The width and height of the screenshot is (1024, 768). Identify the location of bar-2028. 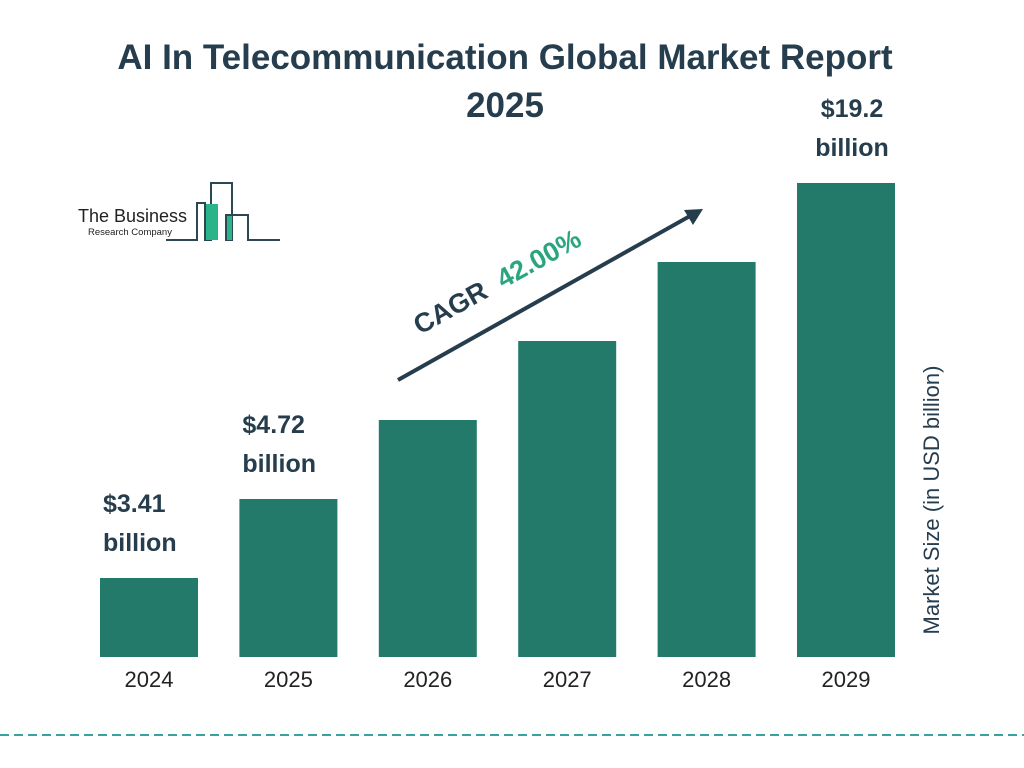
(706, 459).